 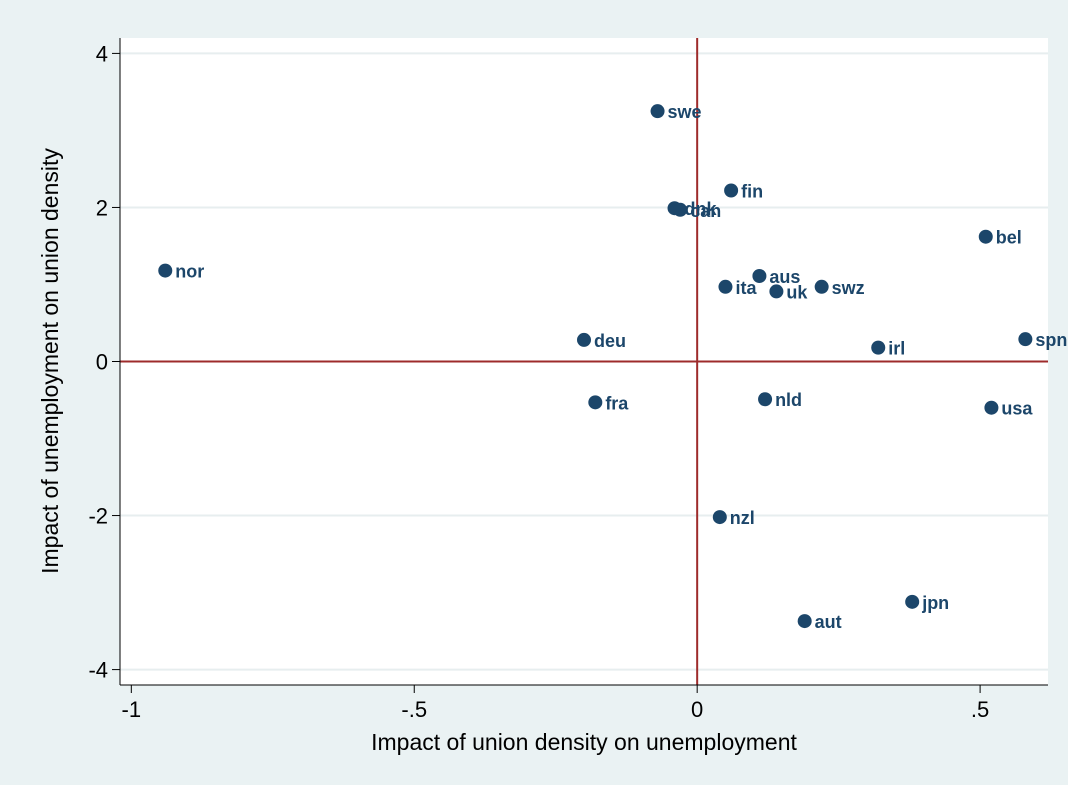 I want to click on y-tick-label: -2, so click(x=98, y=516).